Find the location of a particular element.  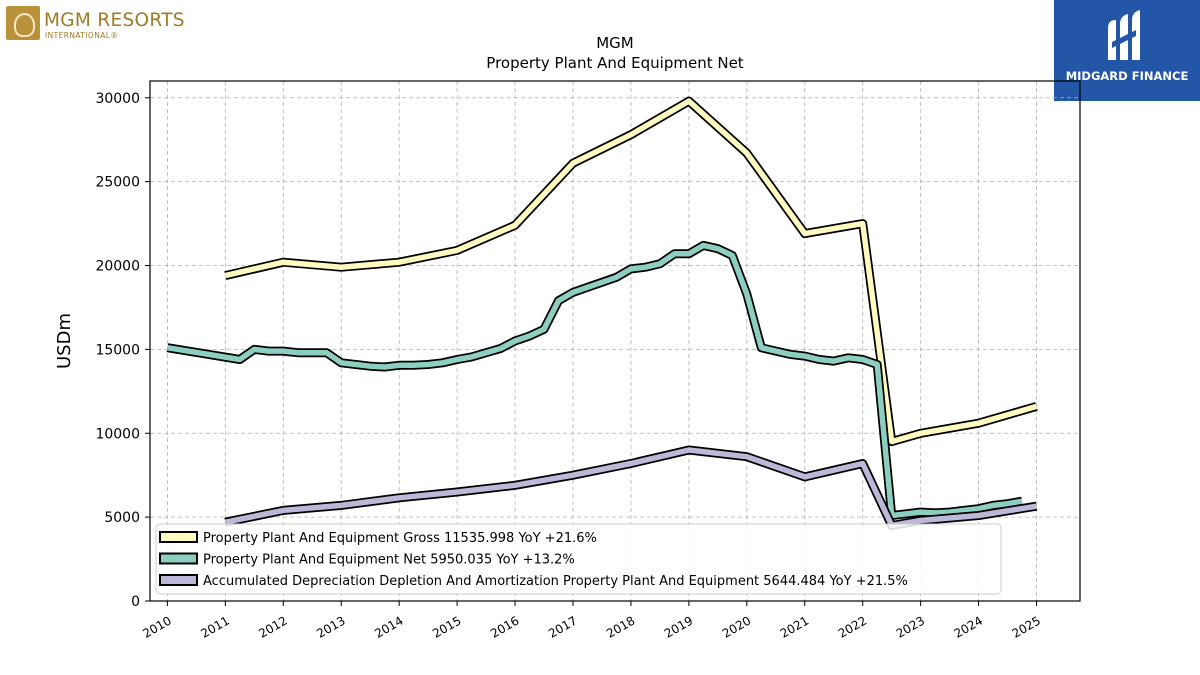

mgm-resorts-logo: MGM RESORTS INTERNATIONAL® is located at coordinates (101, 24).